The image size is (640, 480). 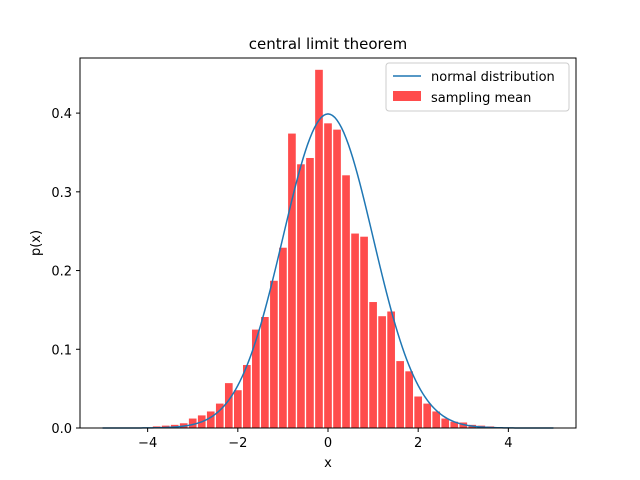 I want to click on legend-box, so click(x=477, y=87).